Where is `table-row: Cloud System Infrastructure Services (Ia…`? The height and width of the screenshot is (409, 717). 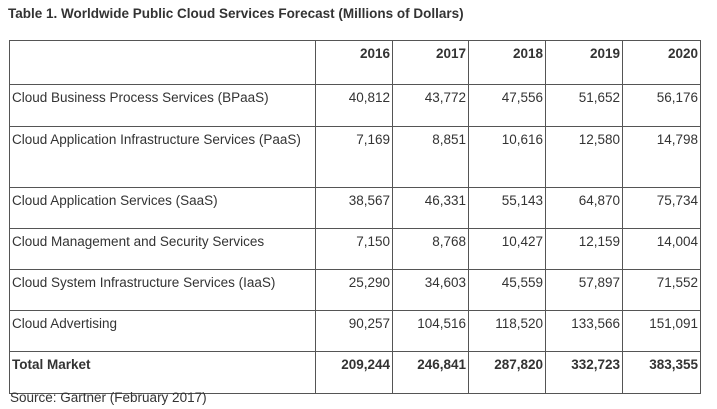 table-row: Cloud System Infrastructure Services (Ia… is located at coordinates (355, 290).